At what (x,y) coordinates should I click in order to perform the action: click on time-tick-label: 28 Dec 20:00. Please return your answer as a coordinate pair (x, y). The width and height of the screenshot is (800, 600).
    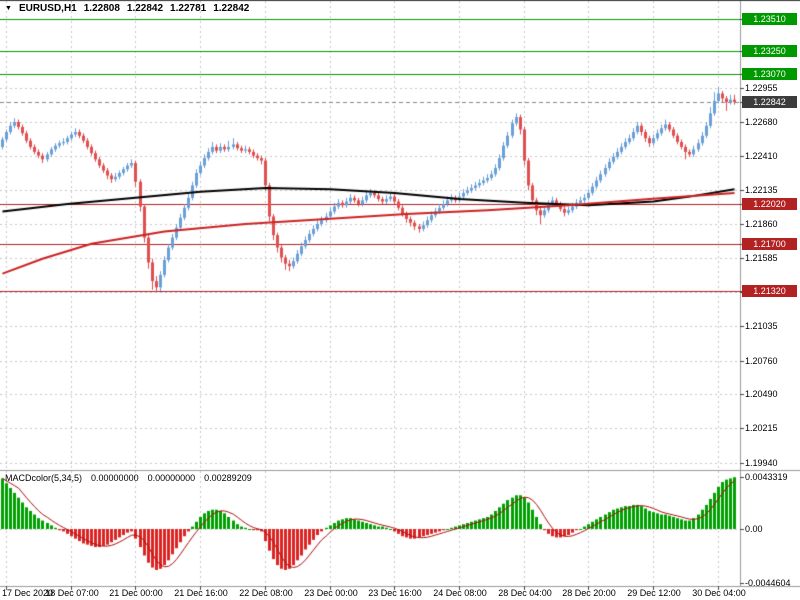
    Looking at the image, I should click on (589, 593).